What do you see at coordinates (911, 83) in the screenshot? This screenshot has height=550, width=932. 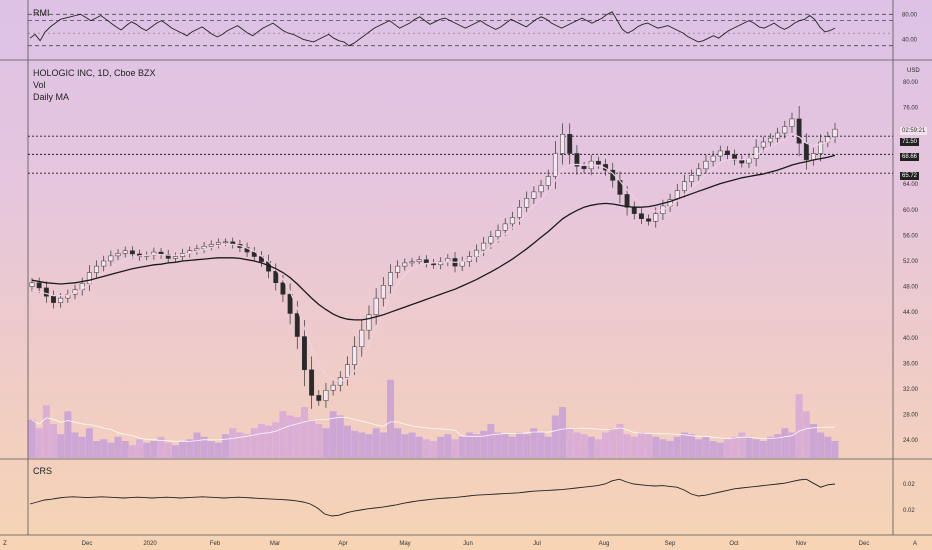 I see `price-tick-label: 80.00` at bounding box center [911, 83].